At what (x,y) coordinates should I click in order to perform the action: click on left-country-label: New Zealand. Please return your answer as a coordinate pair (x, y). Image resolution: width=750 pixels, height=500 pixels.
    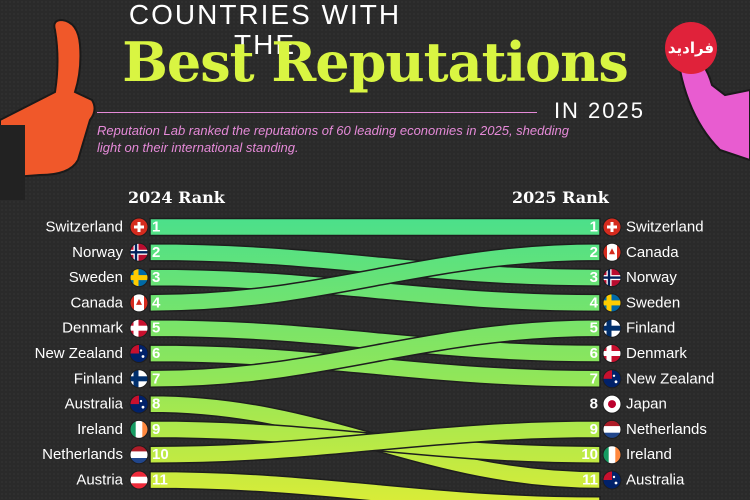
    Looking at the image, I should click on (79, 353).